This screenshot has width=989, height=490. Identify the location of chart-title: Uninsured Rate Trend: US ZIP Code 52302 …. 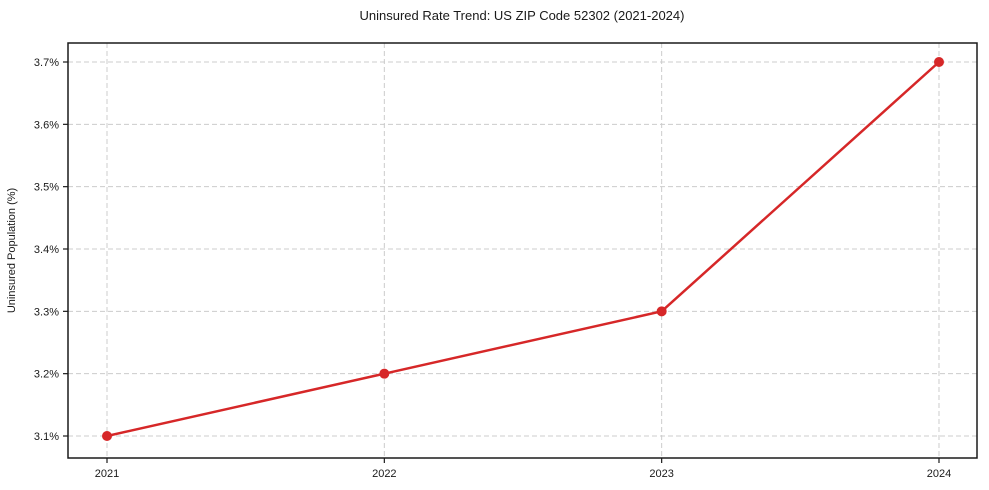
(522, 15).